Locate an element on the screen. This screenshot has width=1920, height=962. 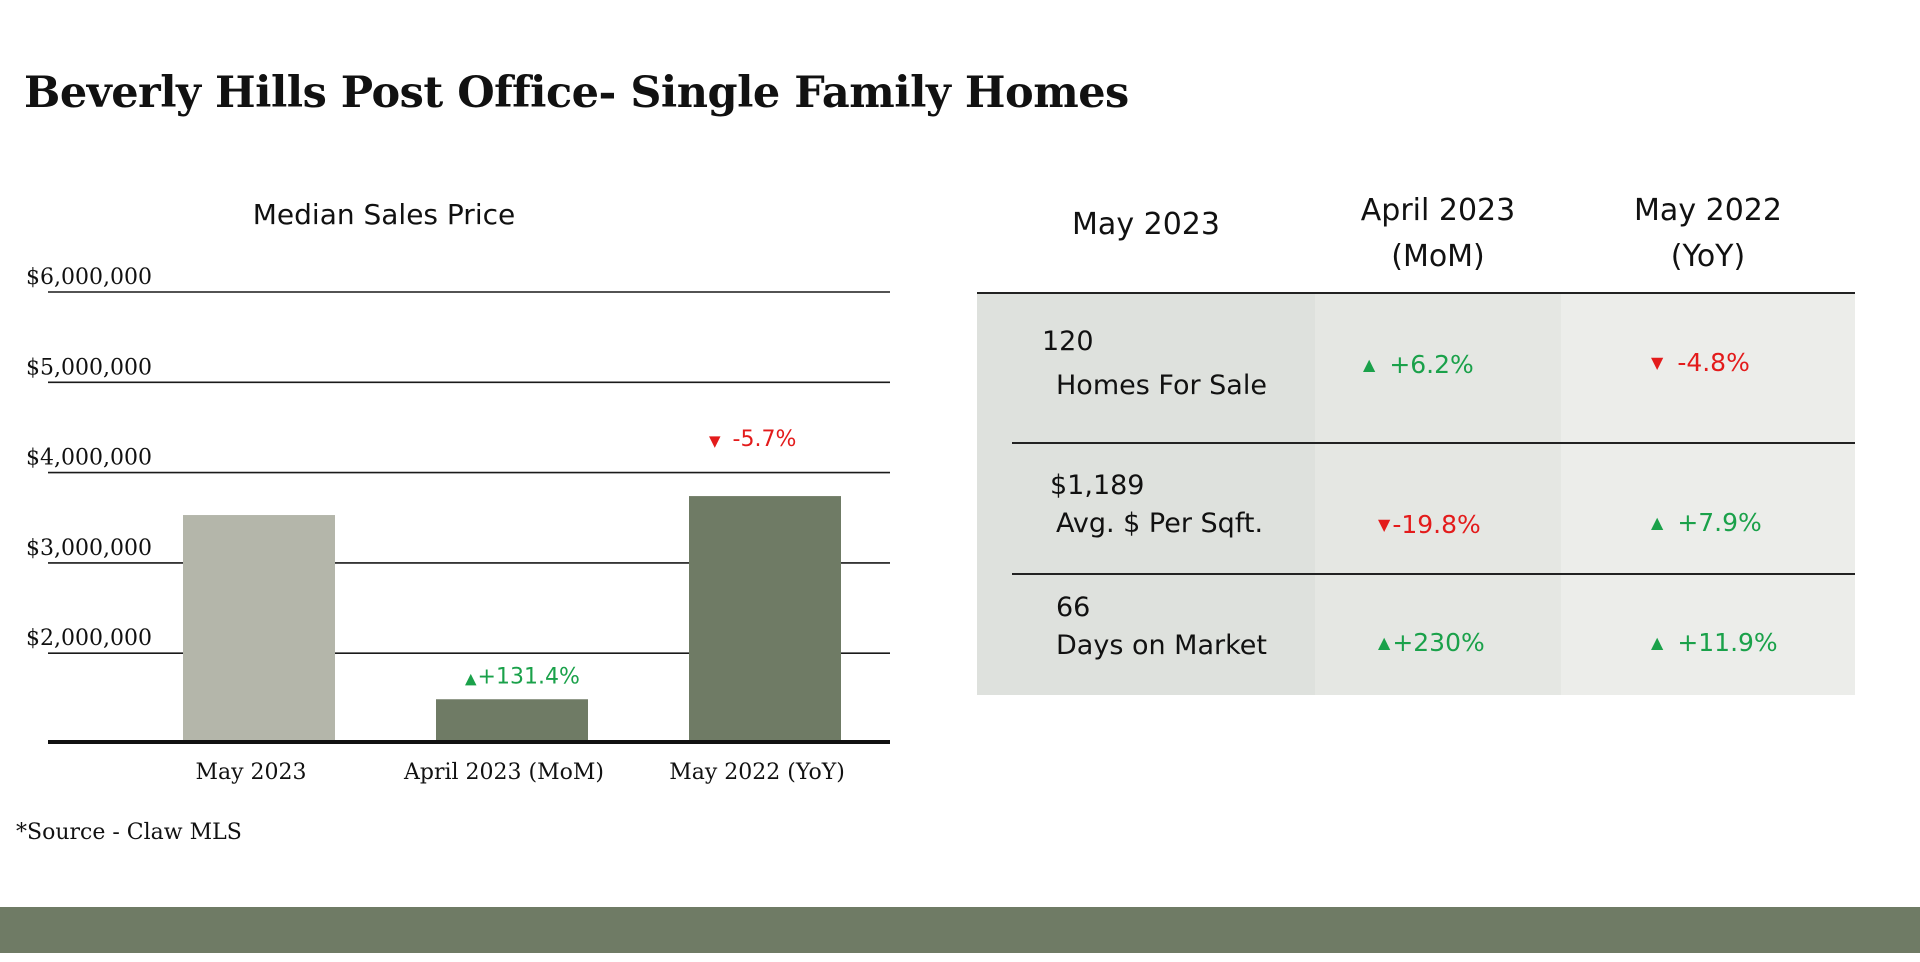
column-background-may-2023 is located at coordinates (1146, 494).